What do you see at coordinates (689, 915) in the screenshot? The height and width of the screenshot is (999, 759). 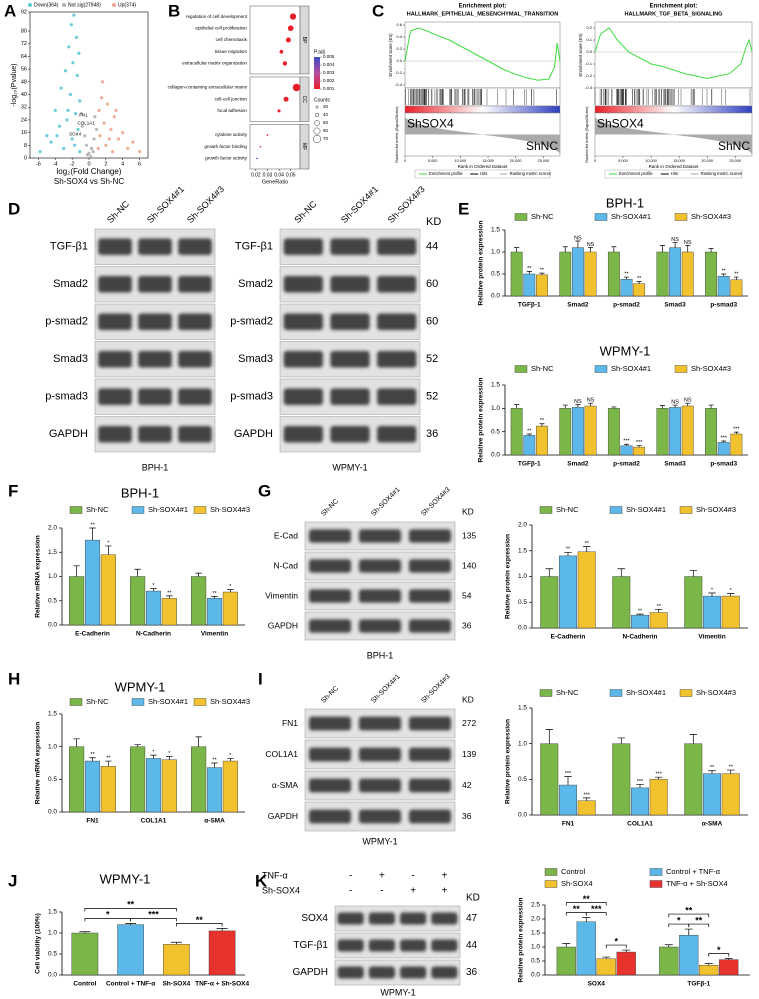 I see `significance-bracket` at bounding box center [689, 915].